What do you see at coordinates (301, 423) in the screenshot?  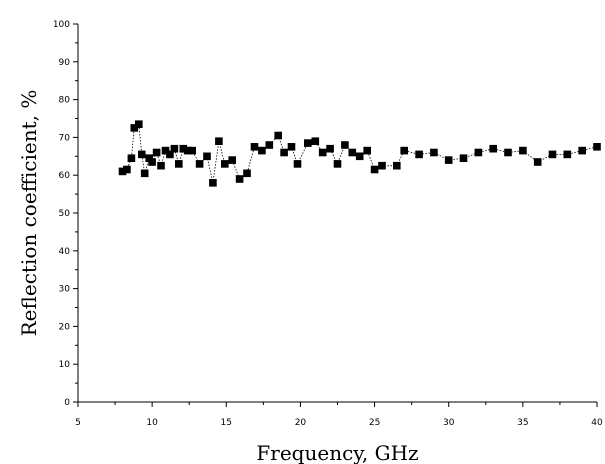 I see `x-tick-label: 20` at bounding box center [301, 423].